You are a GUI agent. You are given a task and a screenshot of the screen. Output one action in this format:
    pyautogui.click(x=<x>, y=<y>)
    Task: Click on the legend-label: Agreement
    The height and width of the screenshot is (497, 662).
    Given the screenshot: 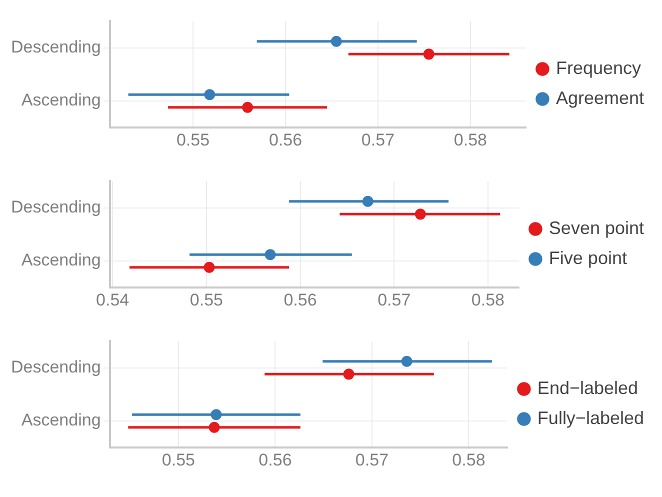 What is the action you would take?
    pyautogui.click(x=600, y=98)
    